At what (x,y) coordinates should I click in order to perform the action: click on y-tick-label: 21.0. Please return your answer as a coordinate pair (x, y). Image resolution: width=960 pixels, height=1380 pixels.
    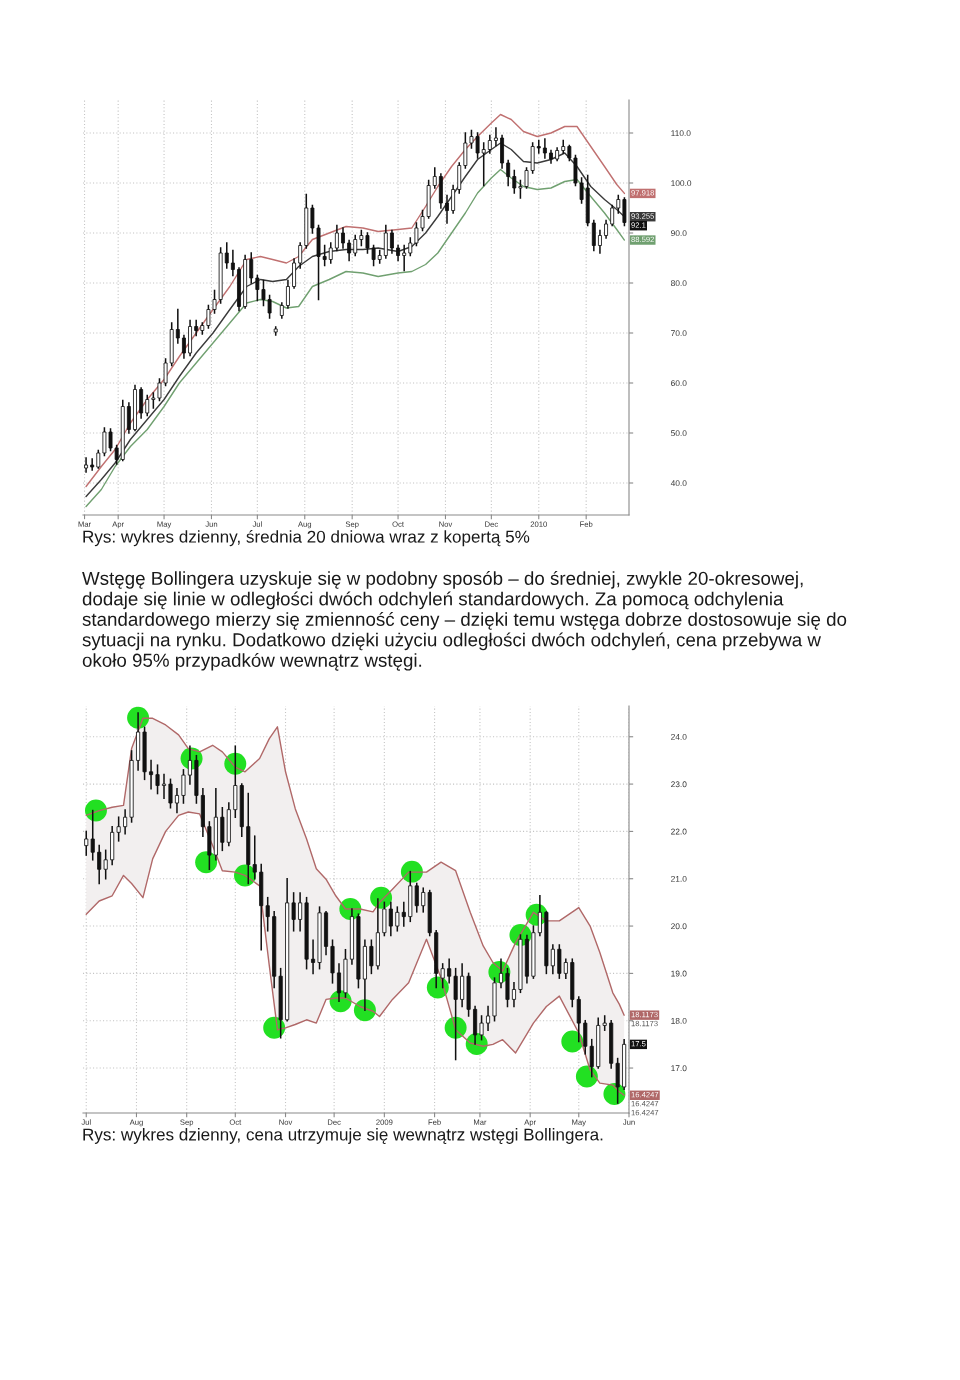
    Looking at the image, I should click on (679, 878).